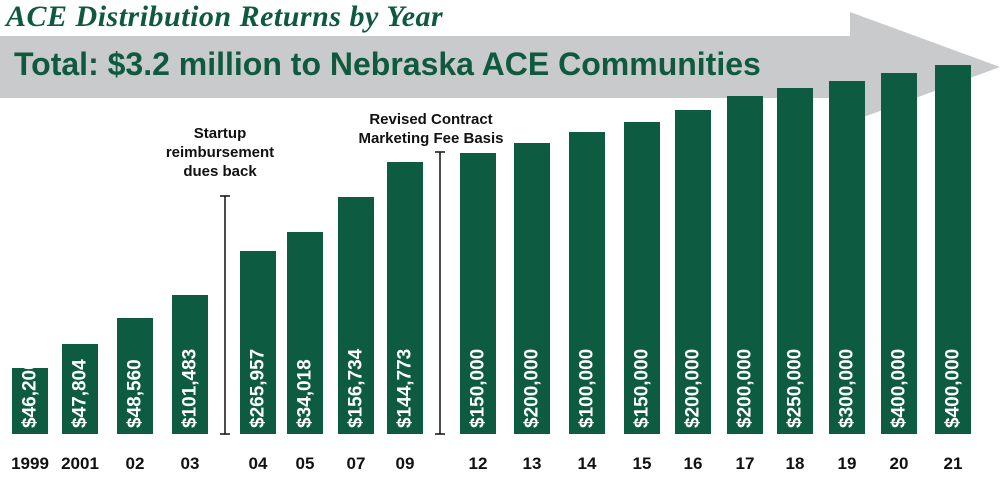  What do you see at coordinates (220, 171) in the screenshot?
I see `annotation-startup-line-3: dues back` at bounding box center [220, 171].